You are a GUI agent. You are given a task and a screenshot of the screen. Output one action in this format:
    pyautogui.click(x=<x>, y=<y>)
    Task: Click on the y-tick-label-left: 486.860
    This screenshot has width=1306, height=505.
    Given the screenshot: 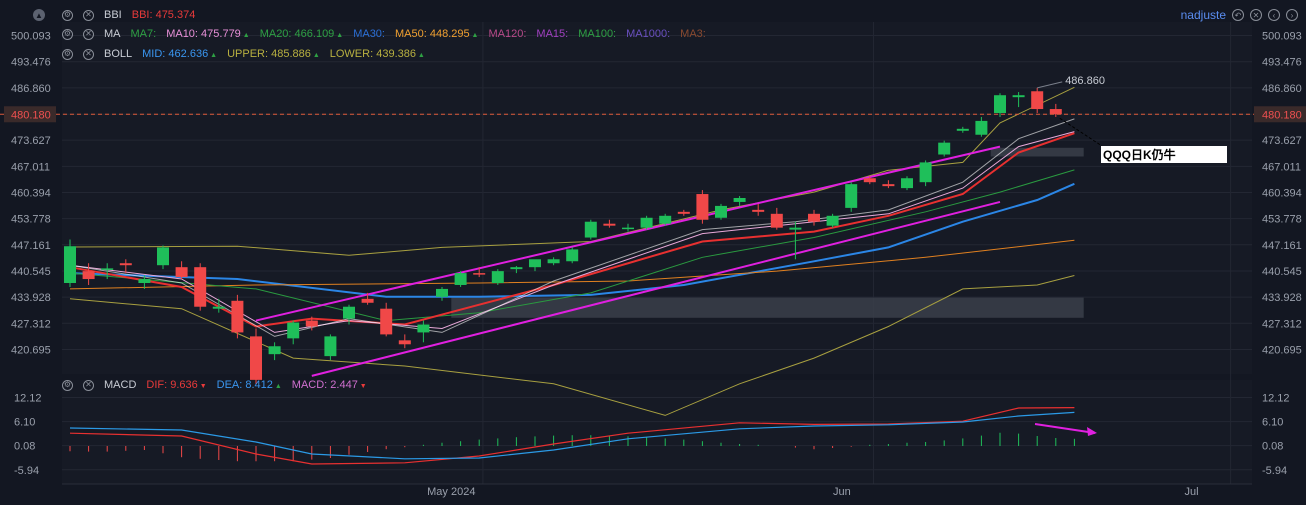 What is the action you would take?
    pyautogui.click(x=31, y=89)
    